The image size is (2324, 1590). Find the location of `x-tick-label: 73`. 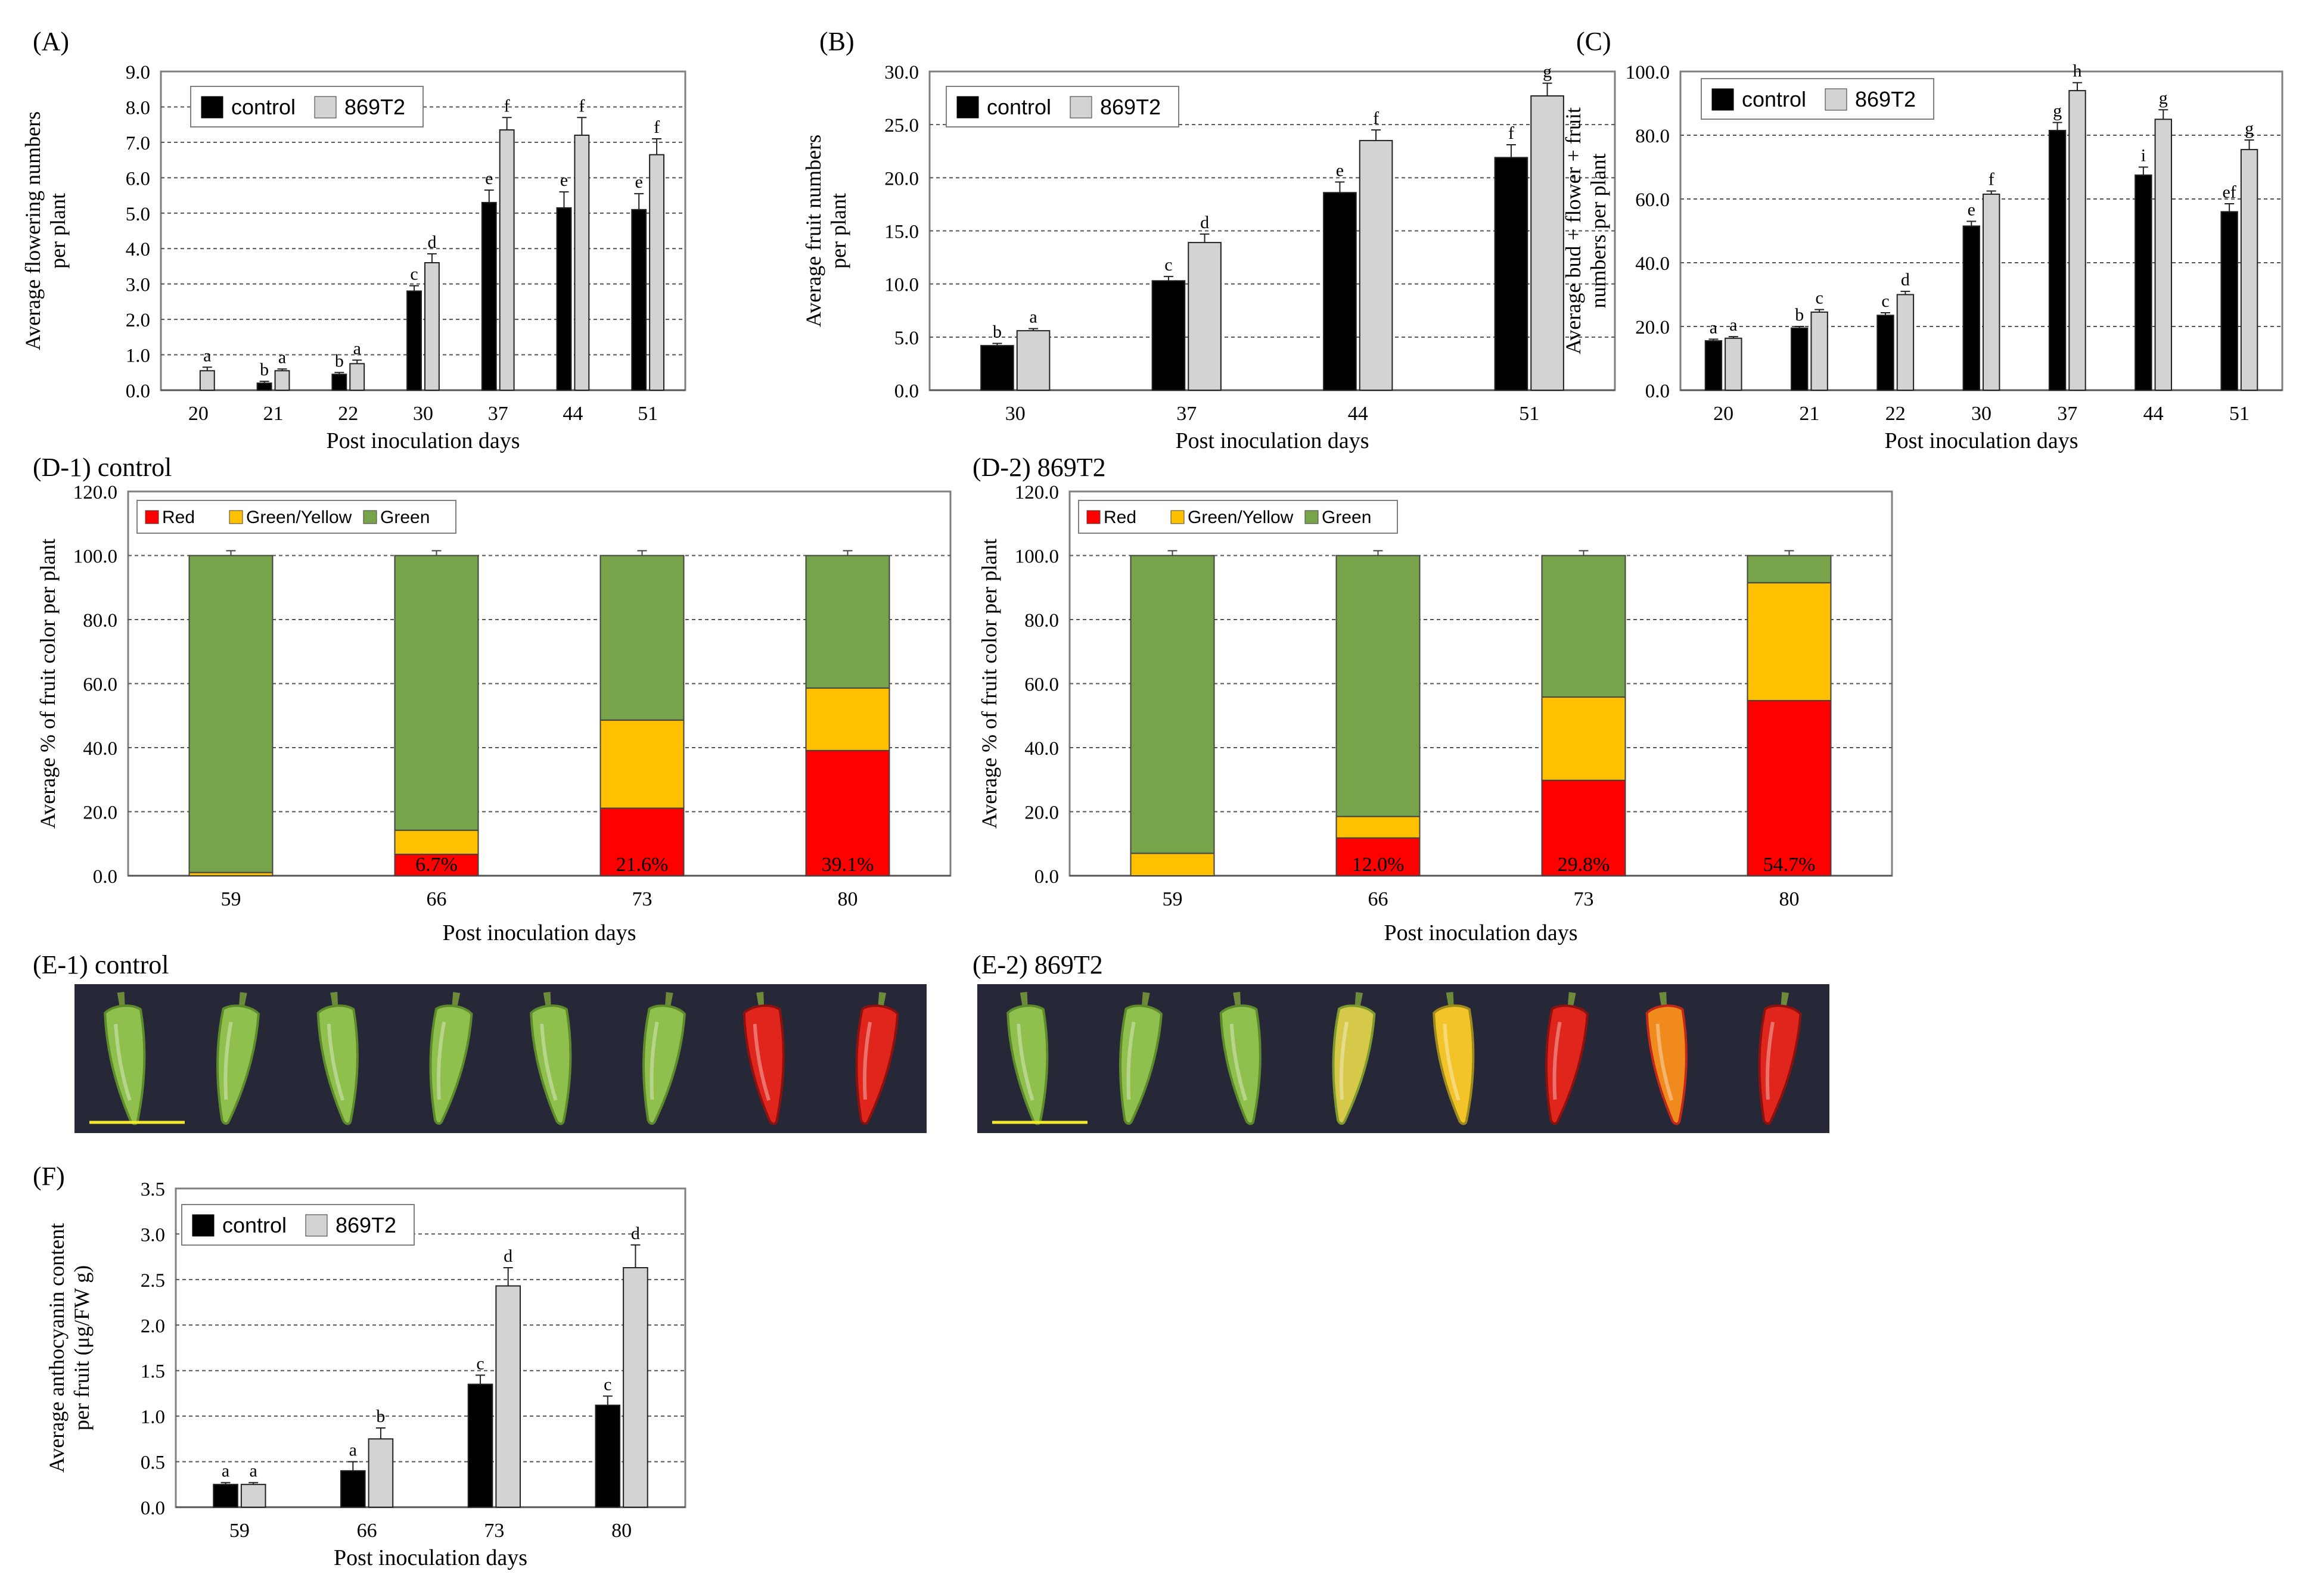

x-tick-label: 73 is located at coordinates (642, 899).